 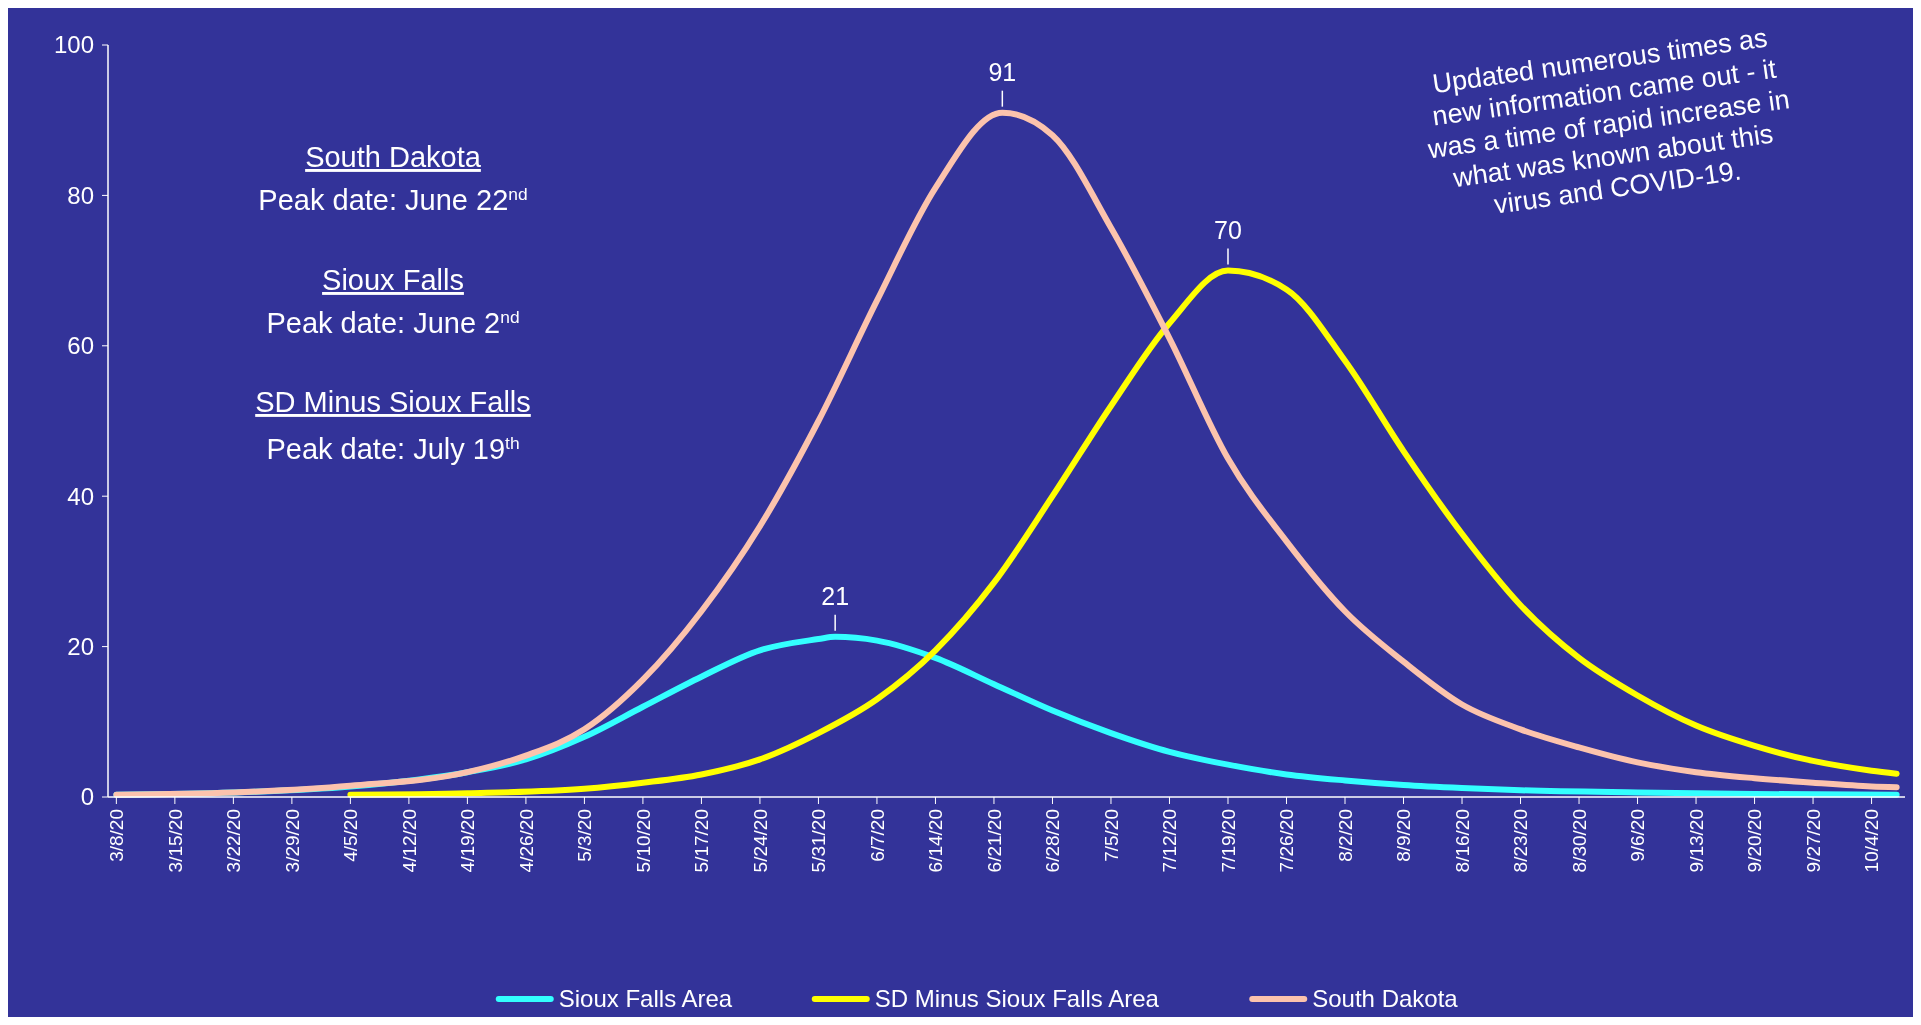 I want to click on x-tick-label: 6/7/20, so click(x=877, y=835).